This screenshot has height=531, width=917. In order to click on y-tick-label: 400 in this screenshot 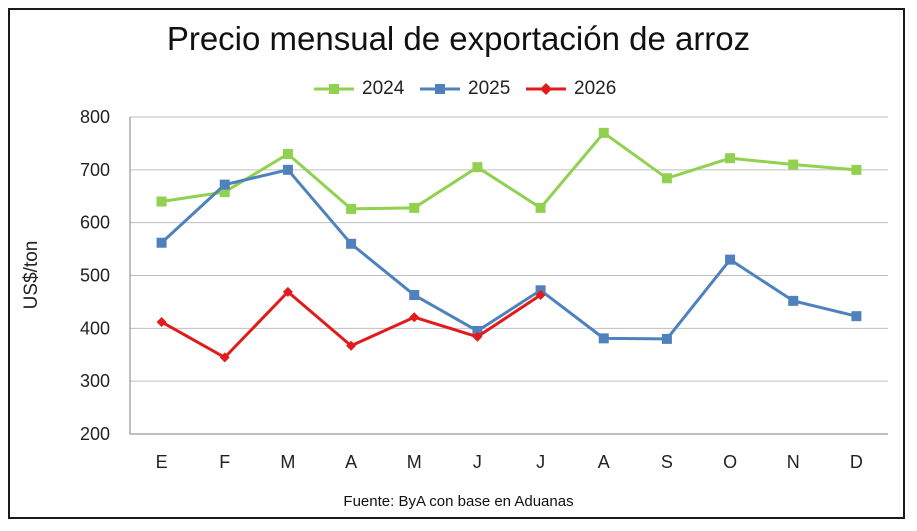, I will do `click(95, 328)`.